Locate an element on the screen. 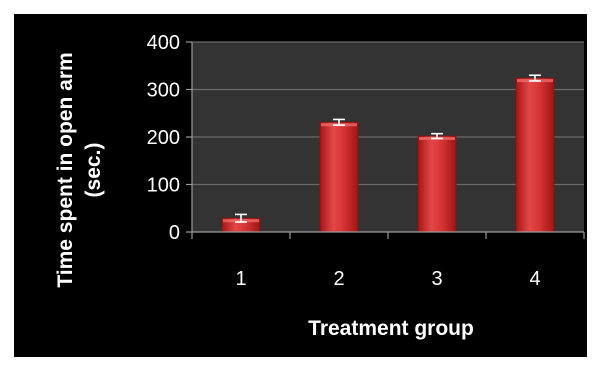  y-tick-label: 400 is located at coordinates (163, 43).